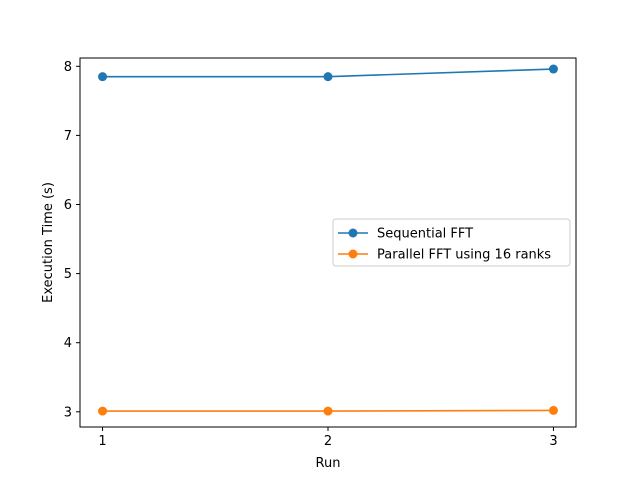  What do you see at coordinates (68, 274) in the screenshot?
I see `y-tick-label: 5` at bounding box center [68, 274].